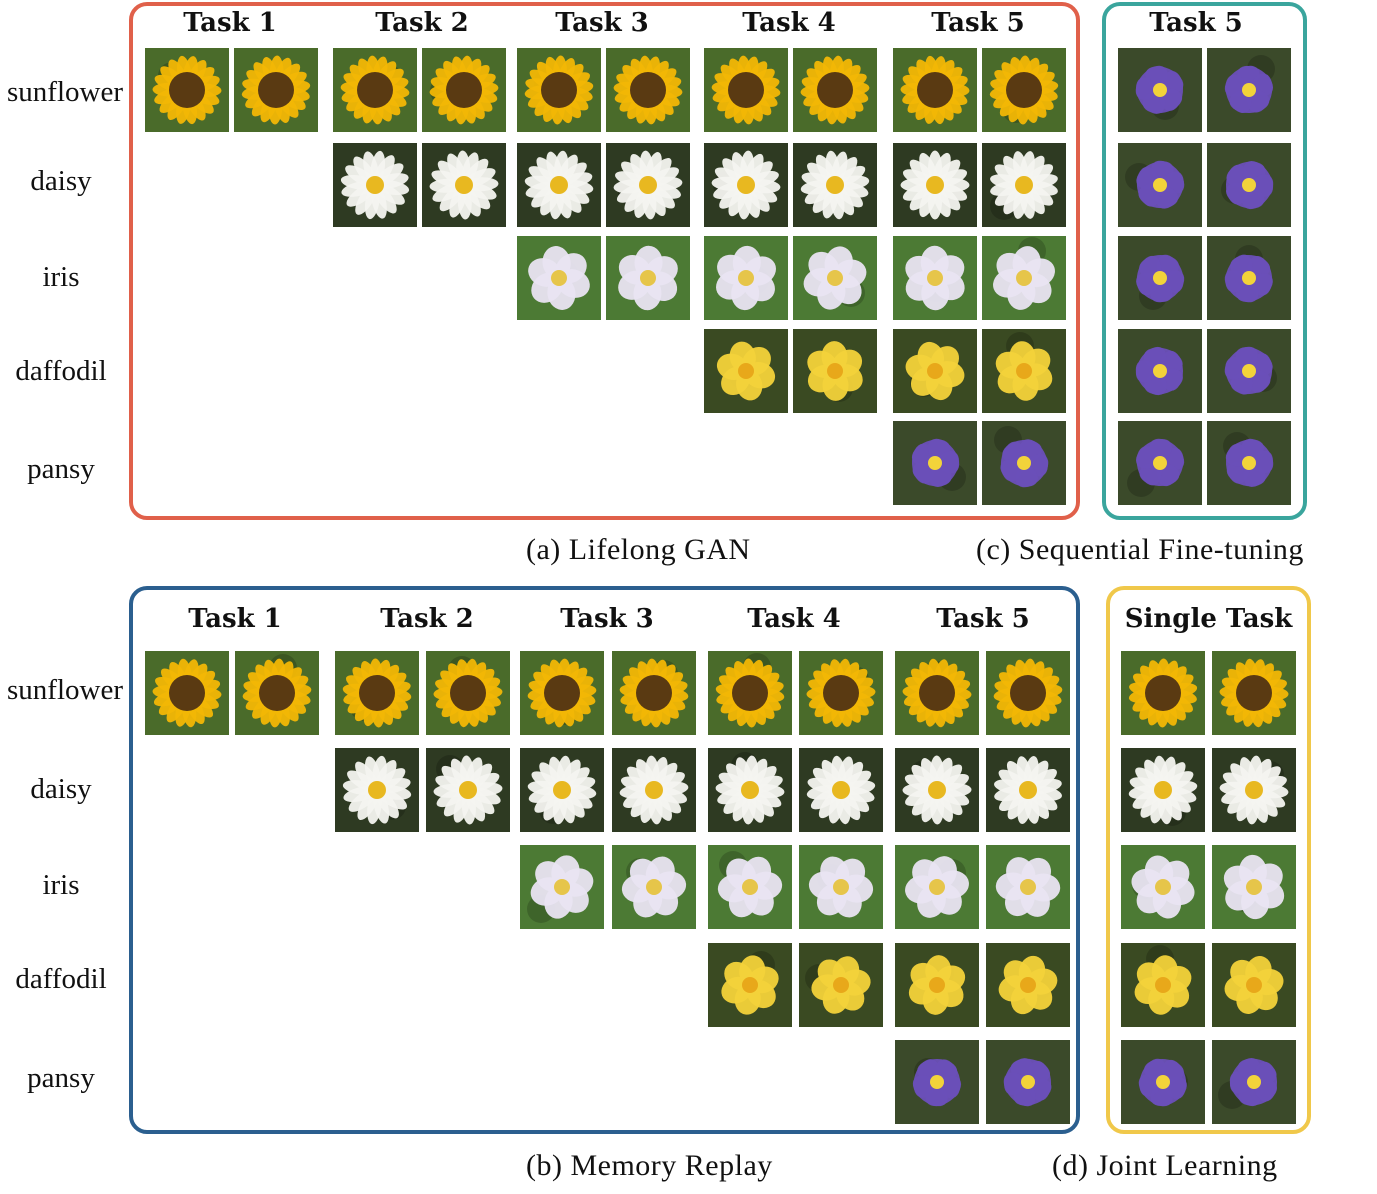 This screenshot has height=1194, width=1377. I want to click on panel-sequential-finetuning, so click(1204, 261).